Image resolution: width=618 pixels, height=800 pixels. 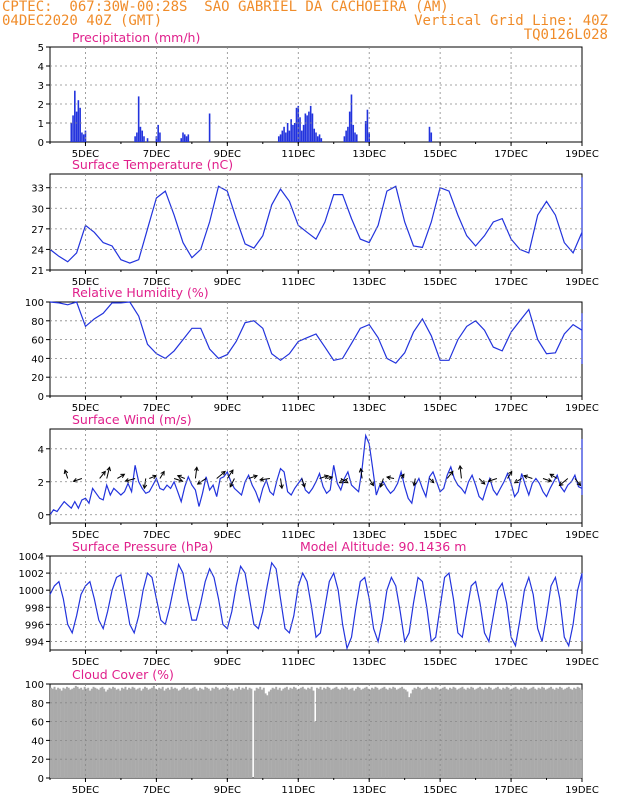 I want to click on cloud-y-tick-label: 20, so click(x=37, y=760).